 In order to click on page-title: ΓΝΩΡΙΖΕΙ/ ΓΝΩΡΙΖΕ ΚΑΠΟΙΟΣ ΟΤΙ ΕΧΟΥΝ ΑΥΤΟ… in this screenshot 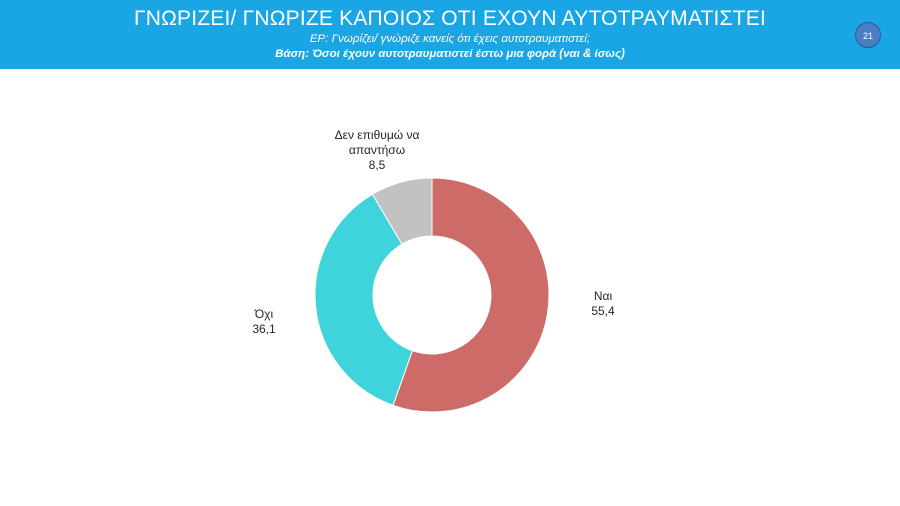, I will do `click(450, 18)`.